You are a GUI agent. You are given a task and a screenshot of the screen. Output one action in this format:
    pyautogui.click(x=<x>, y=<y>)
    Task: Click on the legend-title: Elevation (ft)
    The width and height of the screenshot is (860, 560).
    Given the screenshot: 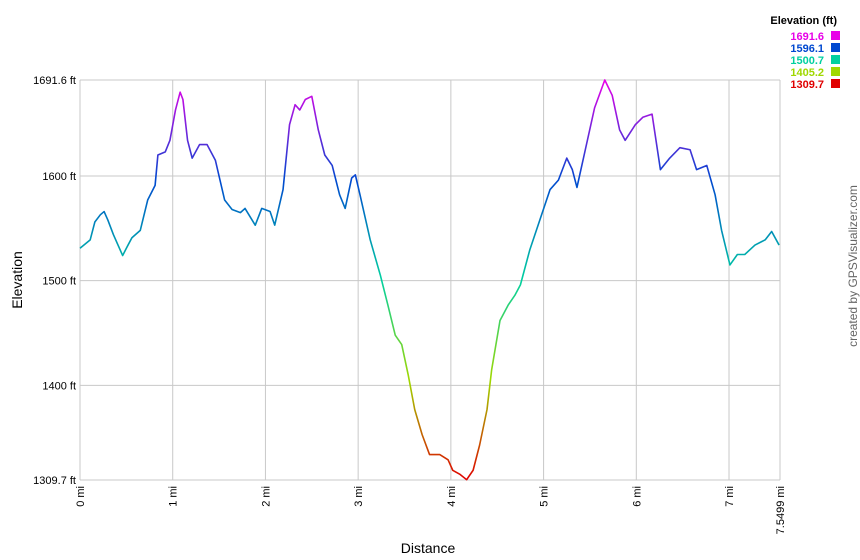 What is the action you would take?
    pyautogui.click(x=803, y=21)
    